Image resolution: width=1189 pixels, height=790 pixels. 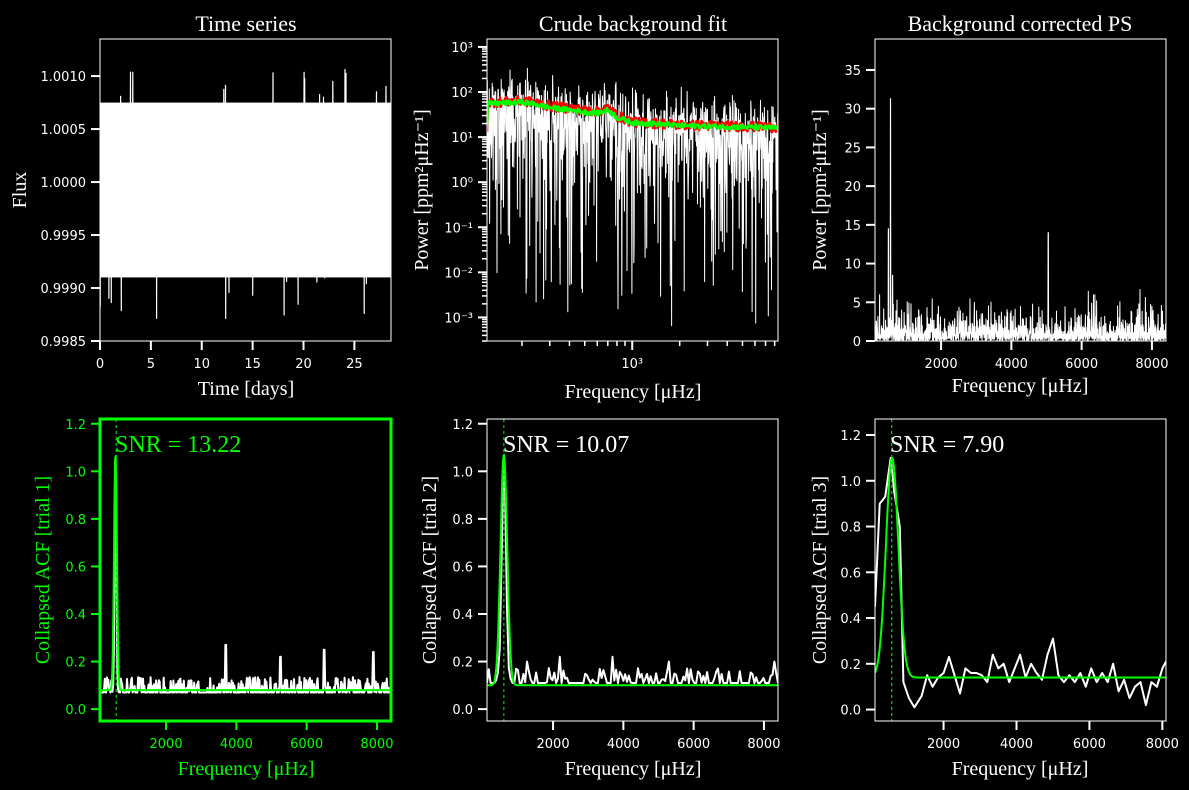 I want to click on panel-3-ylabel: Power [ppm²μHz⁻¹], so click(x=820, y=190).